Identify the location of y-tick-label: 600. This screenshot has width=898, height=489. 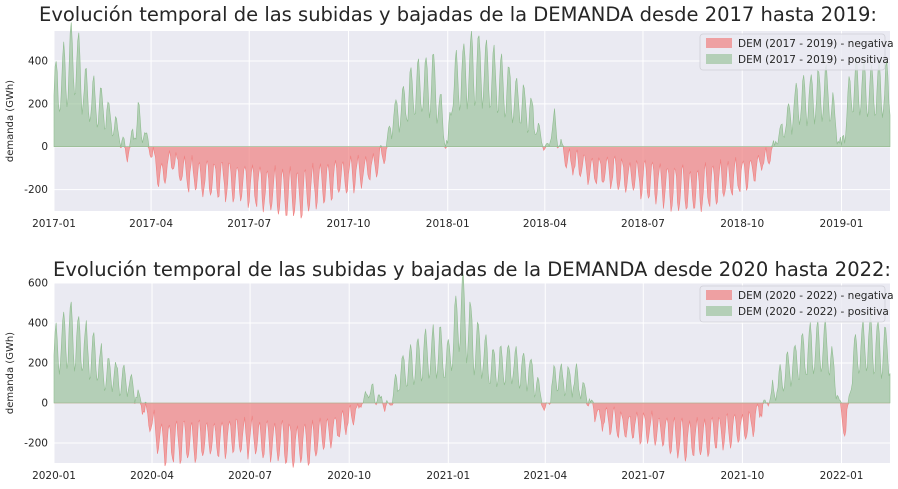
(38, 284).